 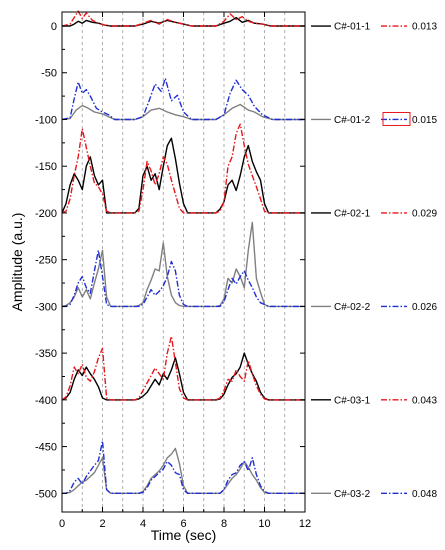 I want to click on legend-label: 0.048, so click(x=424, y=494).